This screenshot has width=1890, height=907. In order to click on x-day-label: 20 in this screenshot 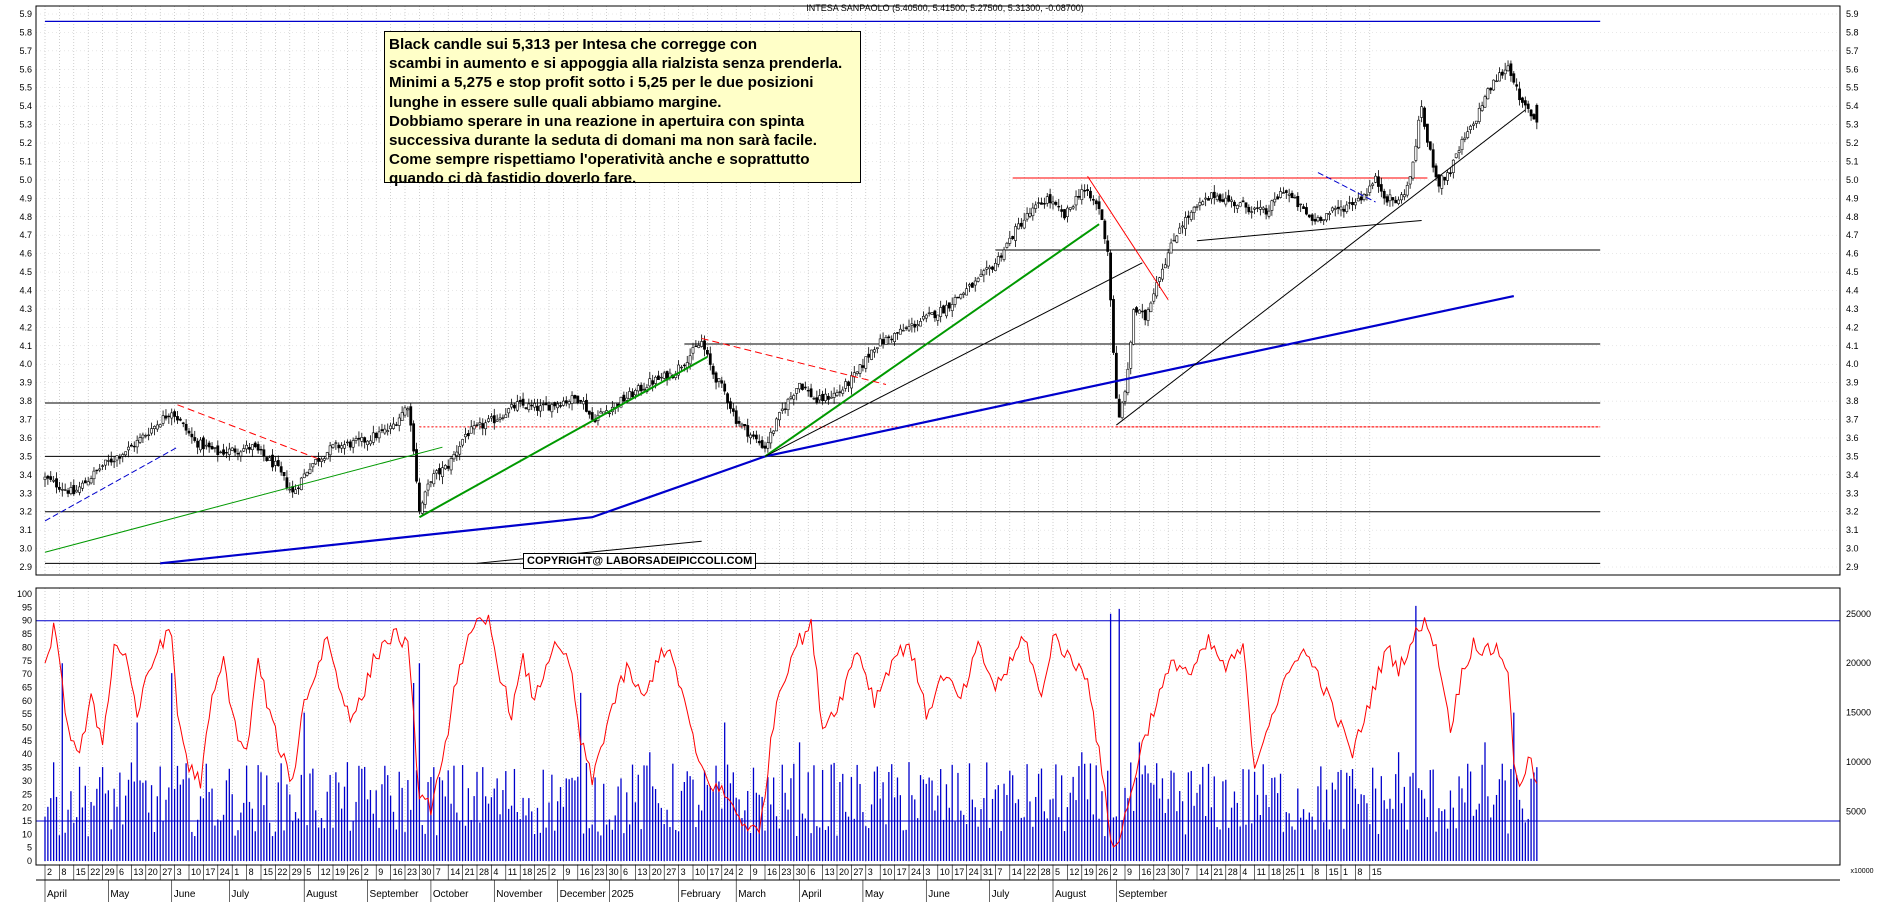, I will do `click(657, 872)`.